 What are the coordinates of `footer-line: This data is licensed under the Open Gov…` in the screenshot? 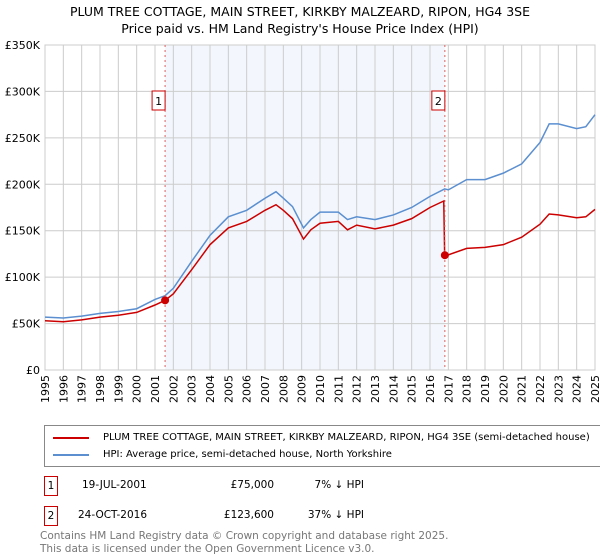 It's located at (207, 549).